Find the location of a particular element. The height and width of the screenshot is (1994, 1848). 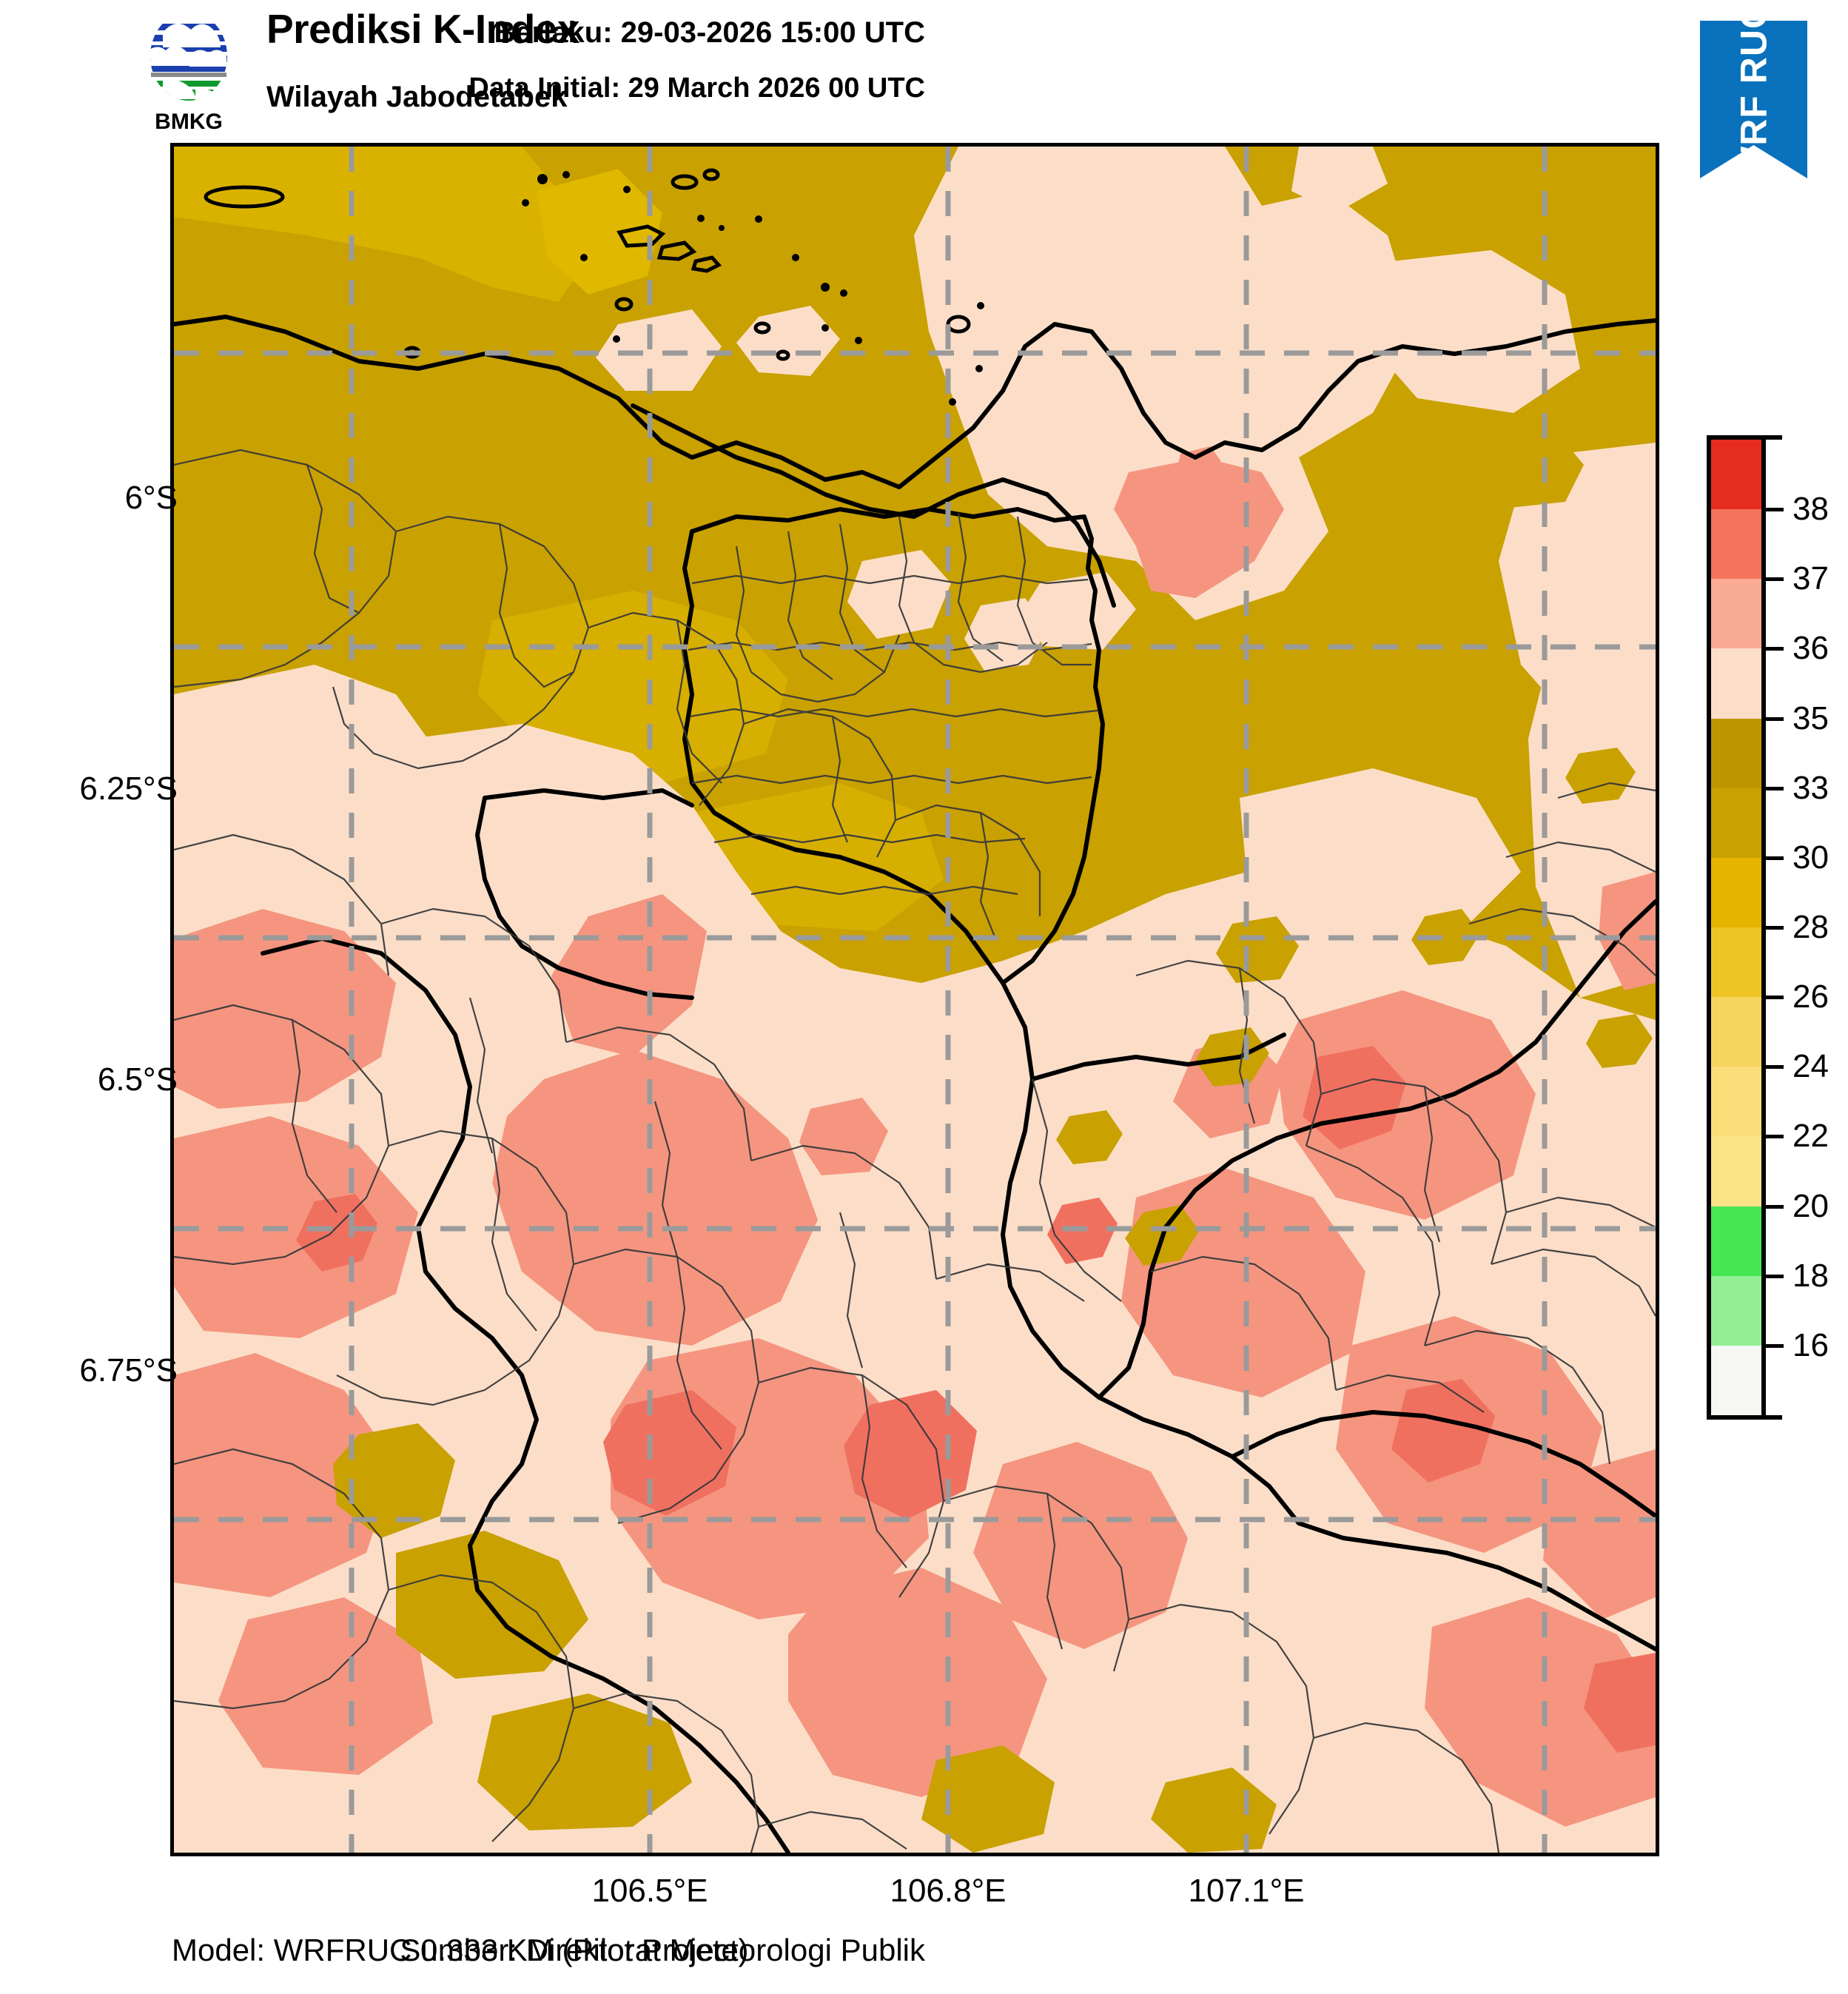

xtick-label-1068e: 106.8°E is located at coordinates (948, 1891).